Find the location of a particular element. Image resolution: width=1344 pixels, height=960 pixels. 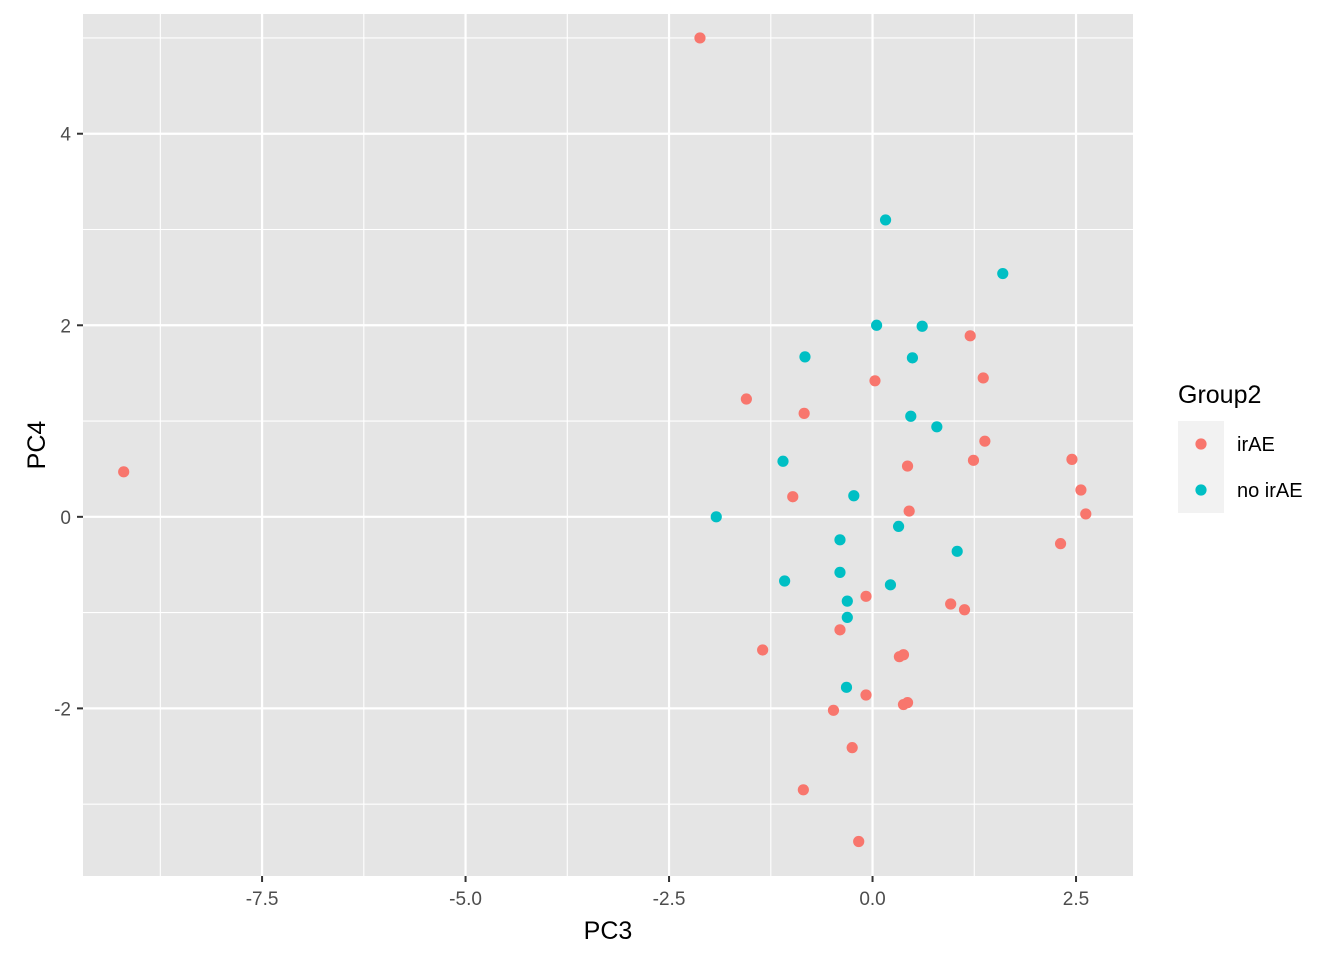

legend-label: no irAE is located at coordinates (1270, 491).